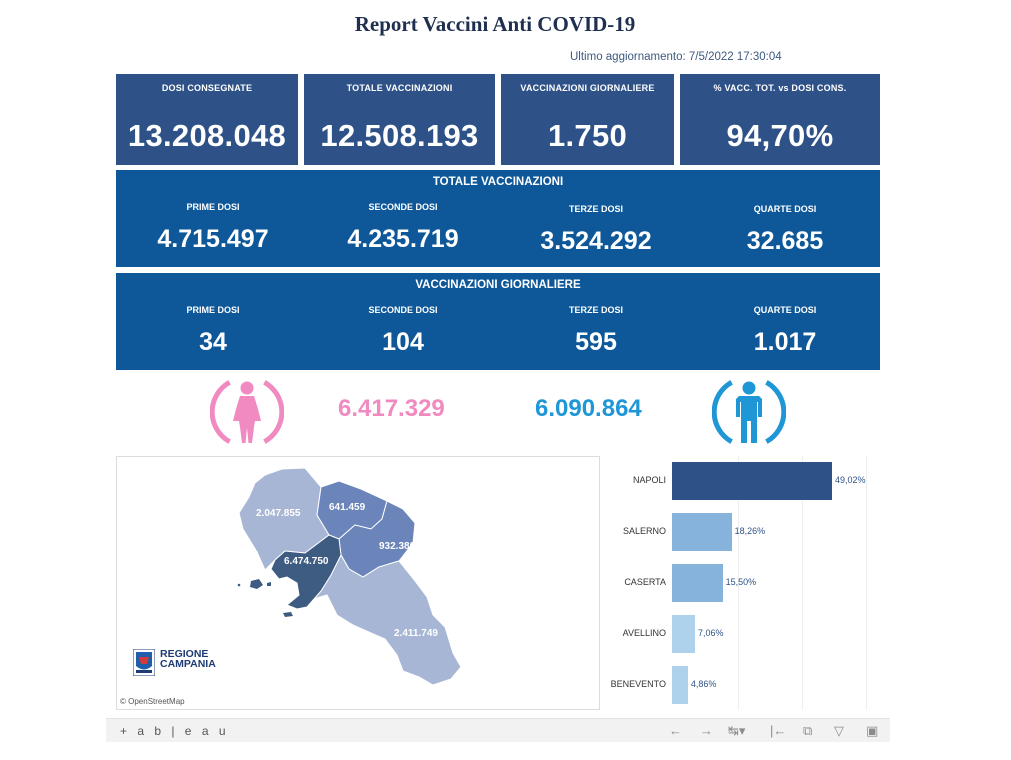 The width and height of the screenshot is (1011, 760). I want to click on province-salerno, so click(384, 619).